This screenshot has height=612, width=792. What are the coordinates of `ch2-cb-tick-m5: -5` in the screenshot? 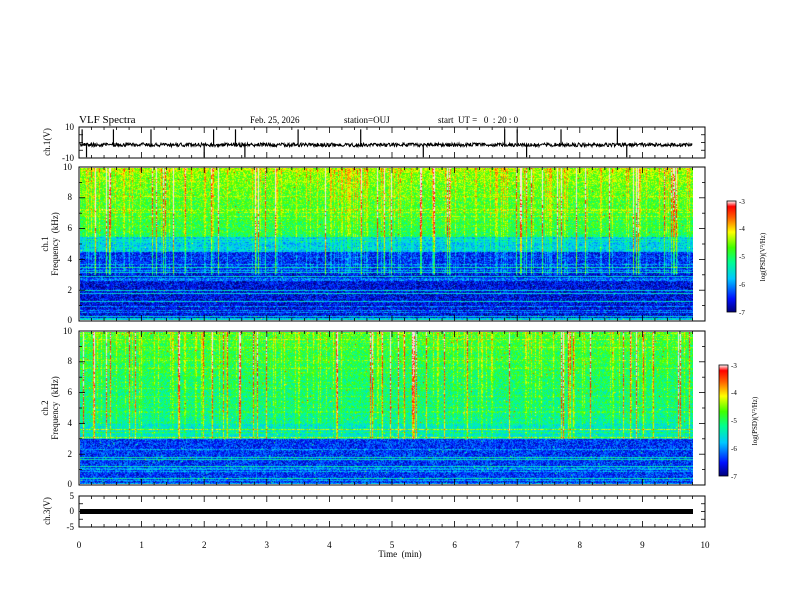 It's located at (734, 421).